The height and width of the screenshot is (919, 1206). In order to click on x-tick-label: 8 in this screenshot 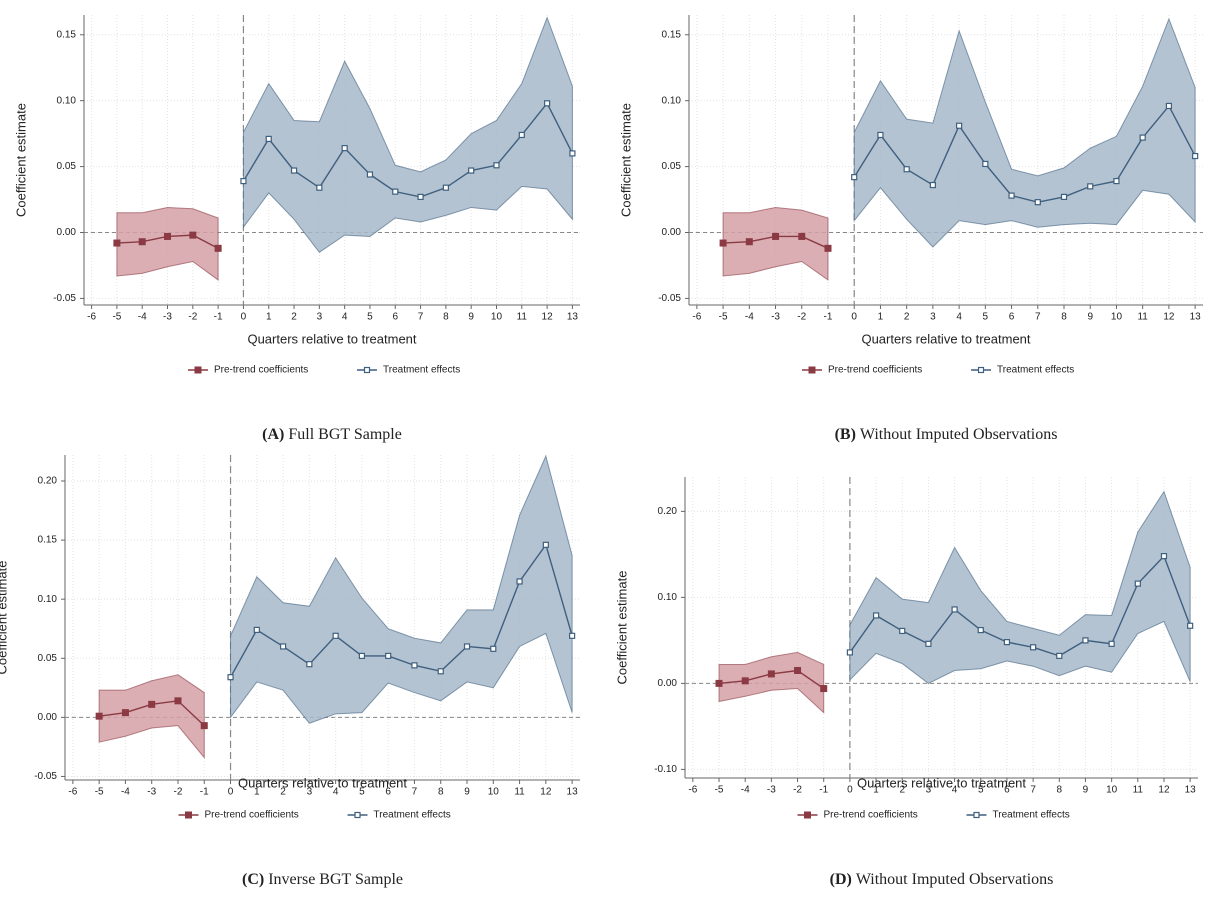, I will do `click(441, 792)`.